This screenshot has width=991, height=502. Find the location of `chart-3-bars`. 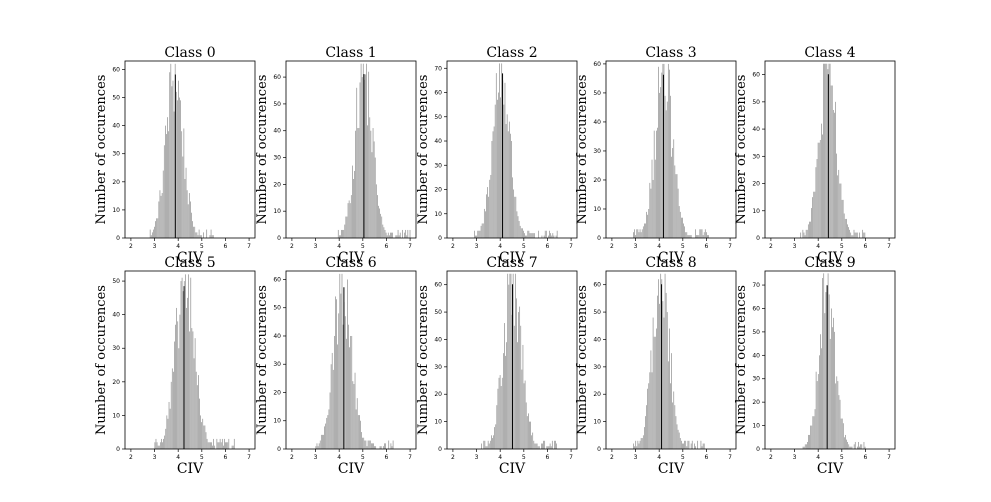

chart-3-bars is located at coordinates (671, 151).